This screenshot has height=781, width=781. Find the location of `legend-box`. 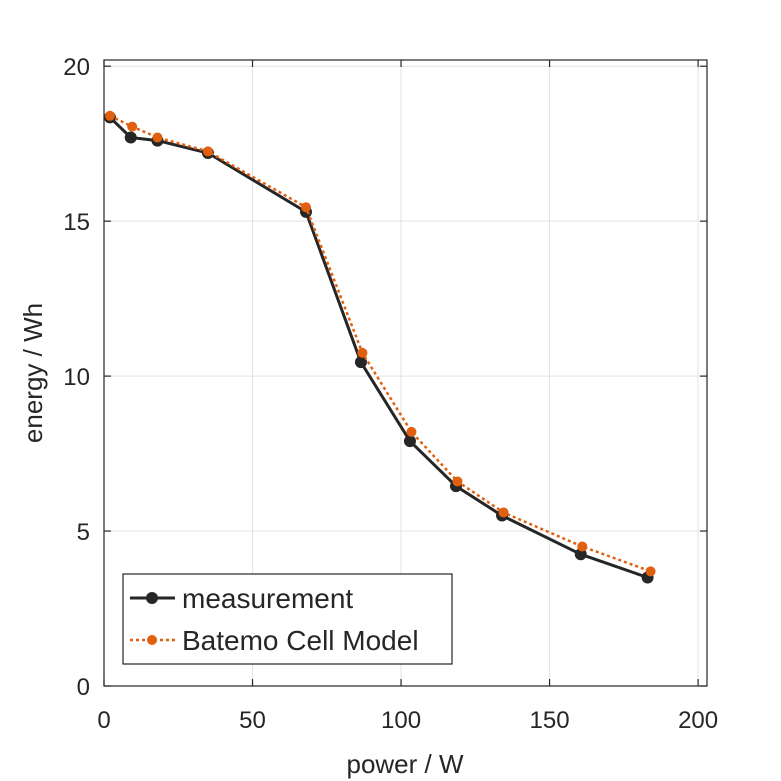

legend-box is located at coordinates (287, 619).